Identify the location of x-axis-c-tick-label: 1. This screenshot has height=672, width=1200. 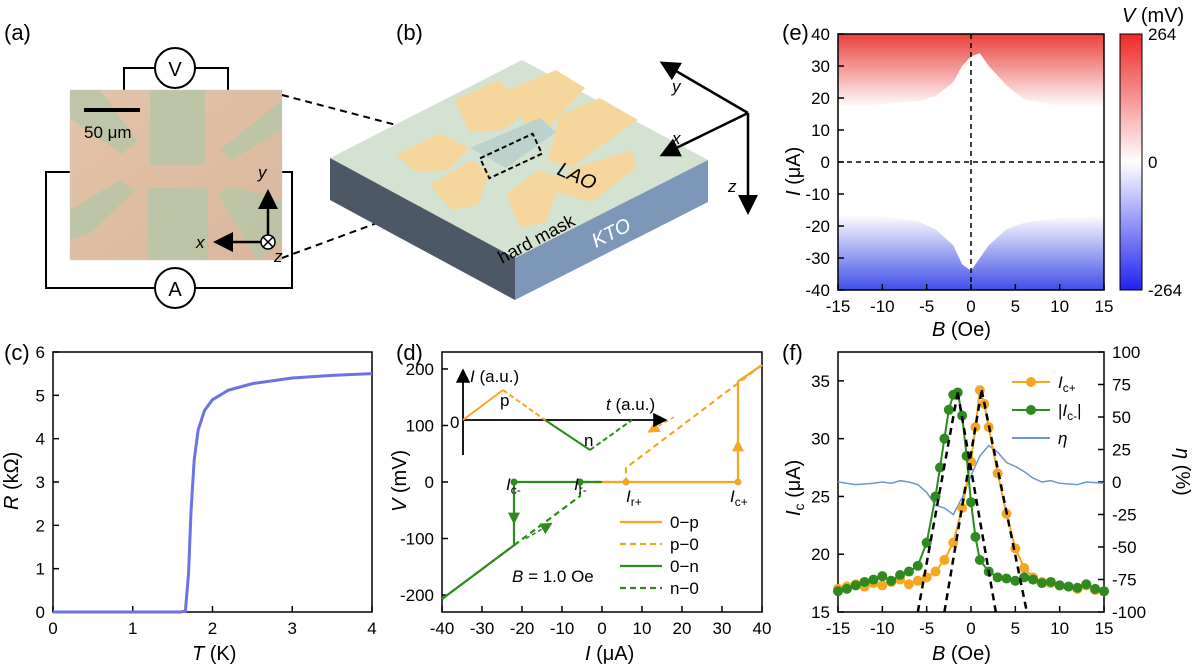
(132, 628).